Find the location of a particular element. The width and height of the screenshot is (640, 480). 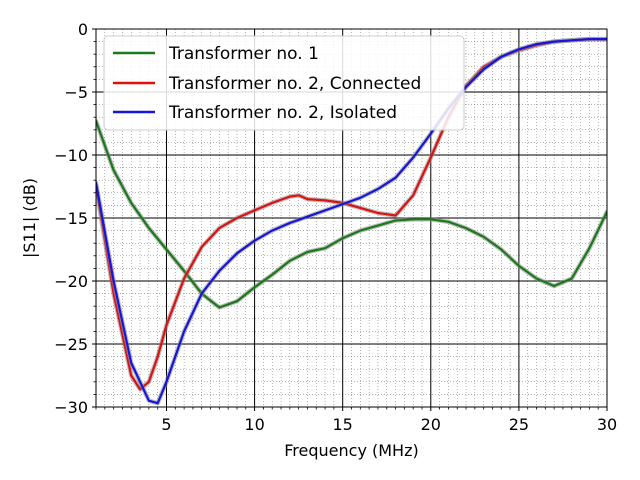

x-tick-label: 5 is located at coordinates (166, 424).